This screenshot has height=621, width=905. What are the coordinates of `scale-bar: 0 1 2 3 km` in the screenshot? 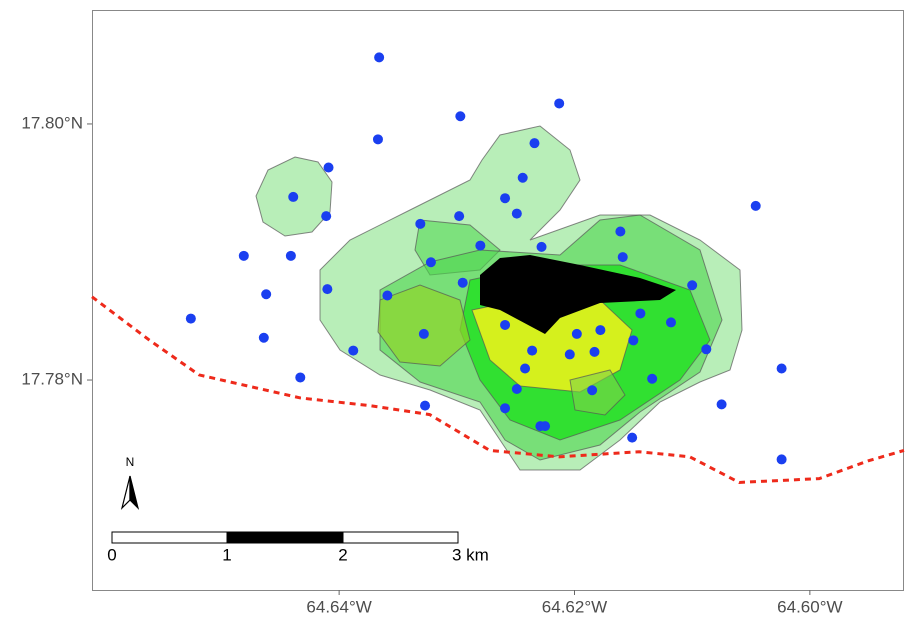 It's located at (298, 547).